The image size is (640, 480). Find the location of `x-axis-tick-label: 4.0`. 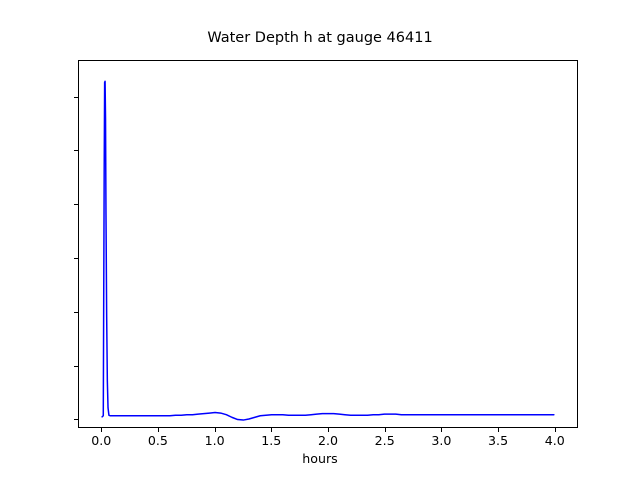

x-axis-tick-label: 4.0 is located at coordinates (554, 440).